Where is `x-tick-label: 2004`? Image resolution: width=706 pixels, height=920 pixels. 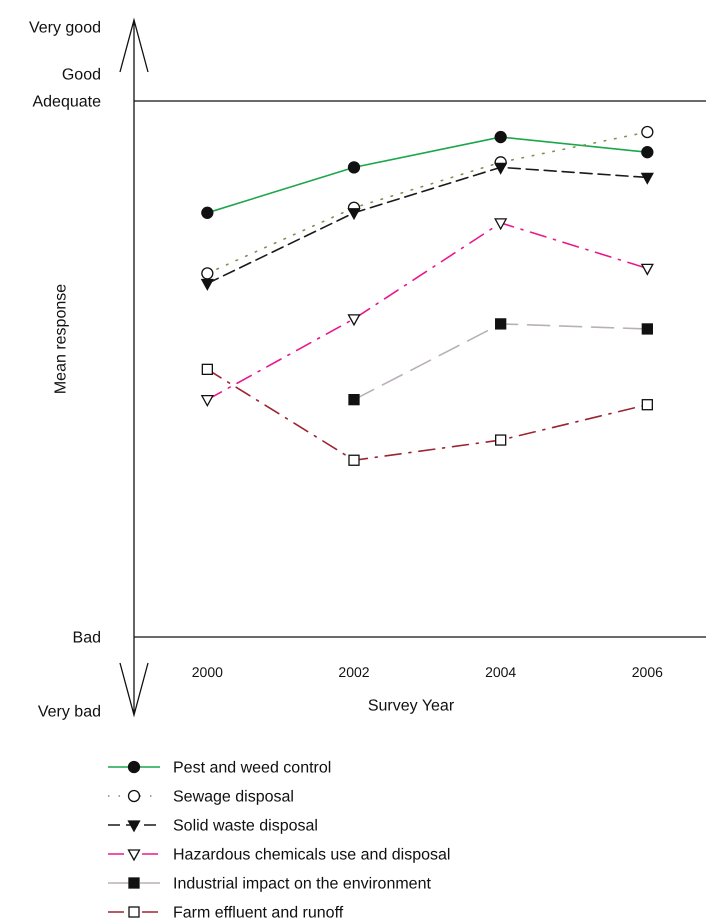 x-tick-label: 2004 is located at coordinates (500, 672).